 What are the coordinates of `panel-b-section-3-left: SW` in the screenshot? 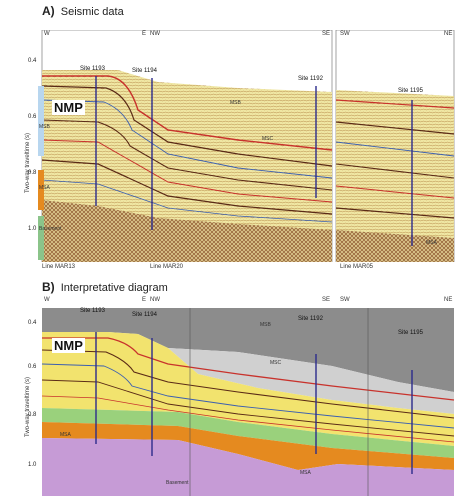 It's located at (345, 300).